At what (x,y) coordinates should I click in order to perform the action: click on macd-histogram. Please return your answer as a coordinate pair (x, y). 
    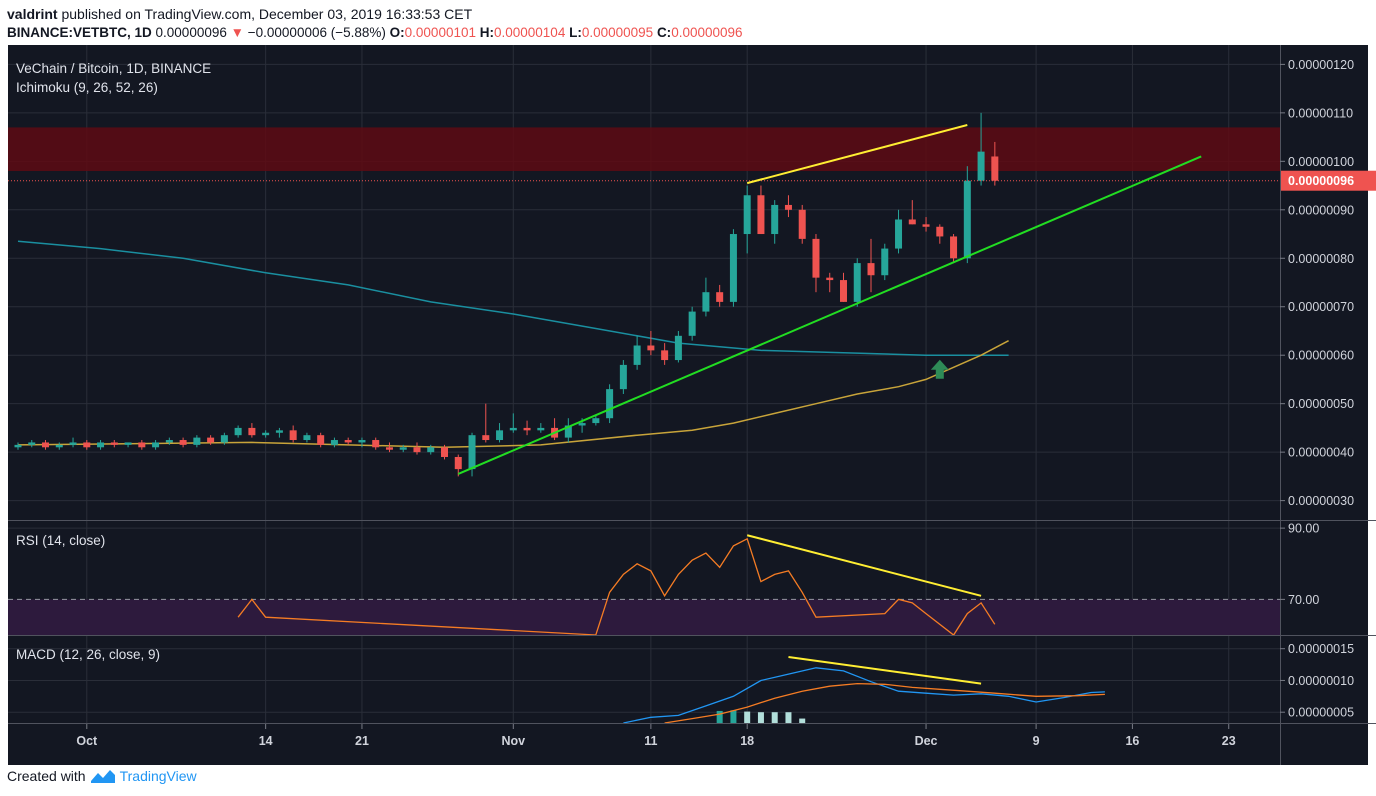
    Looking at the image, I should click on (761, 716).